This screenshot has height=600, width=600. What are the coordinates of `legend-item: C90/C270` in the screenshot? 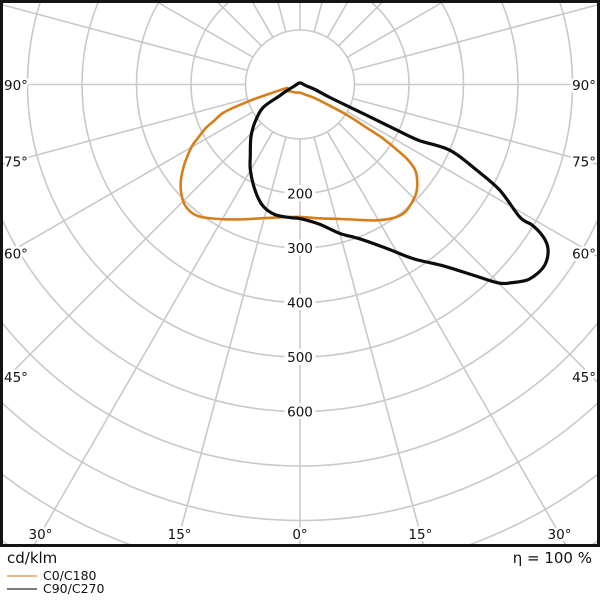 It's located at (56, 588).